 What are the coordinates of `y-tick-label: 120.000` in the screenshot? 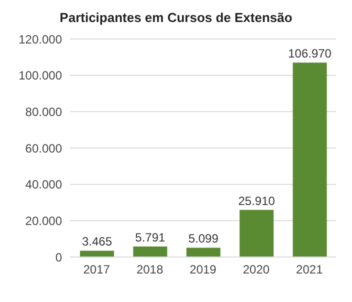 It's located at (40, 39).